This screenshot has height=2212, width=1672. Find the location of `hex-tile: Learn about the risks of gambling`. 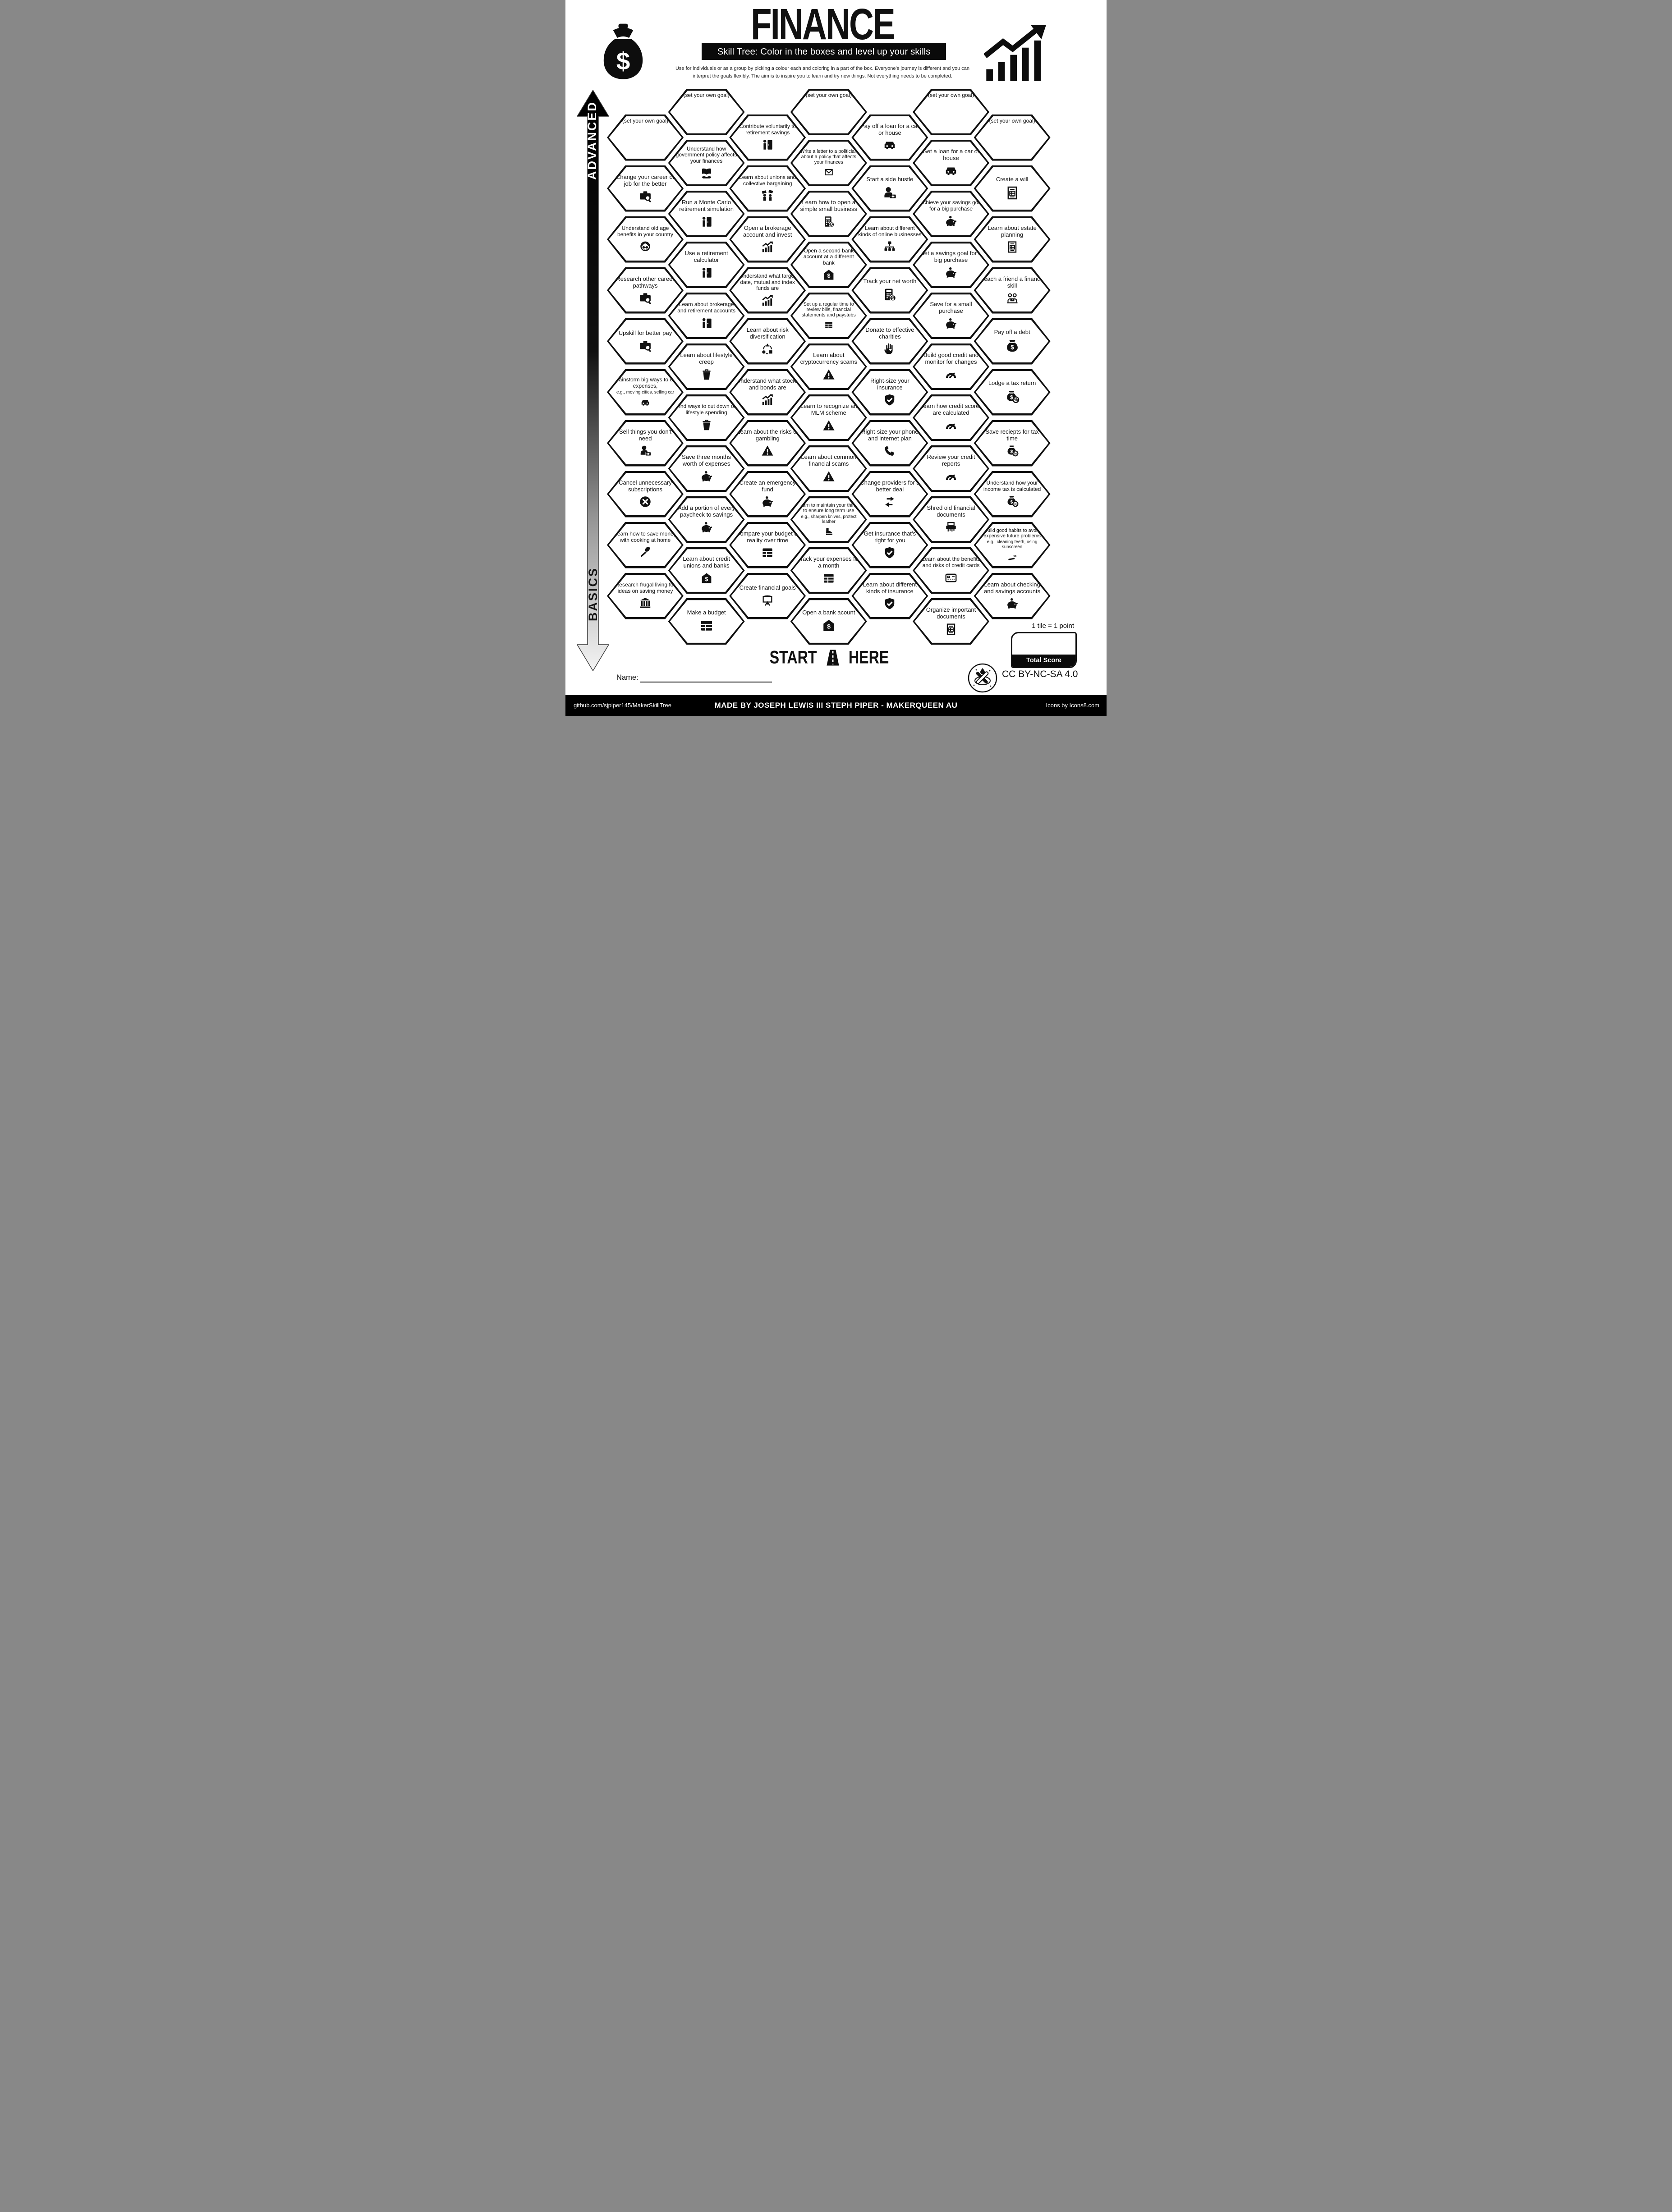

hex-tile: Learn about the risks of gambling is located at coordinates (767, 443).